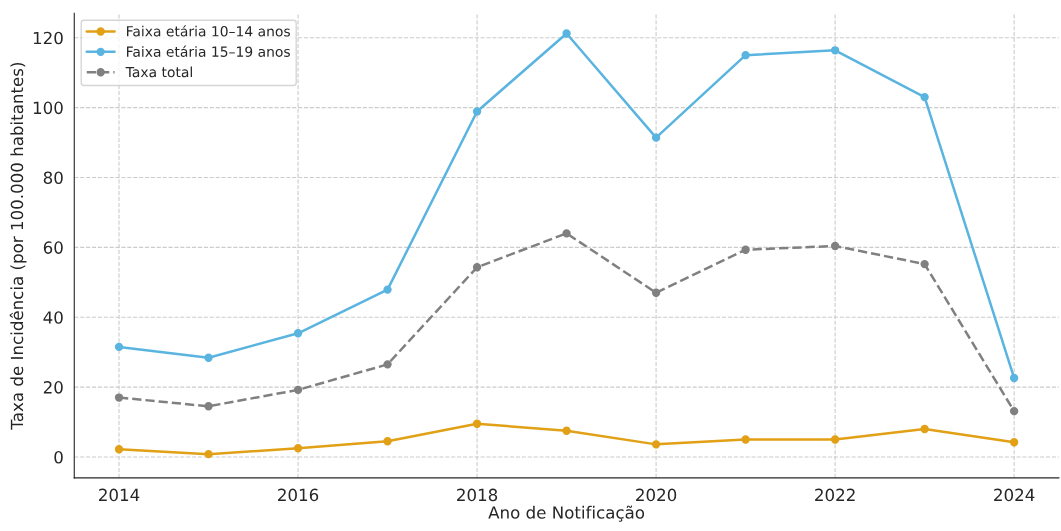 Image resolution: width=1061 pixels, height=531 pixels. Describe the element at coordinates (835, 495) in the screenshot. I see `x-tick-label: 2022` at that location.